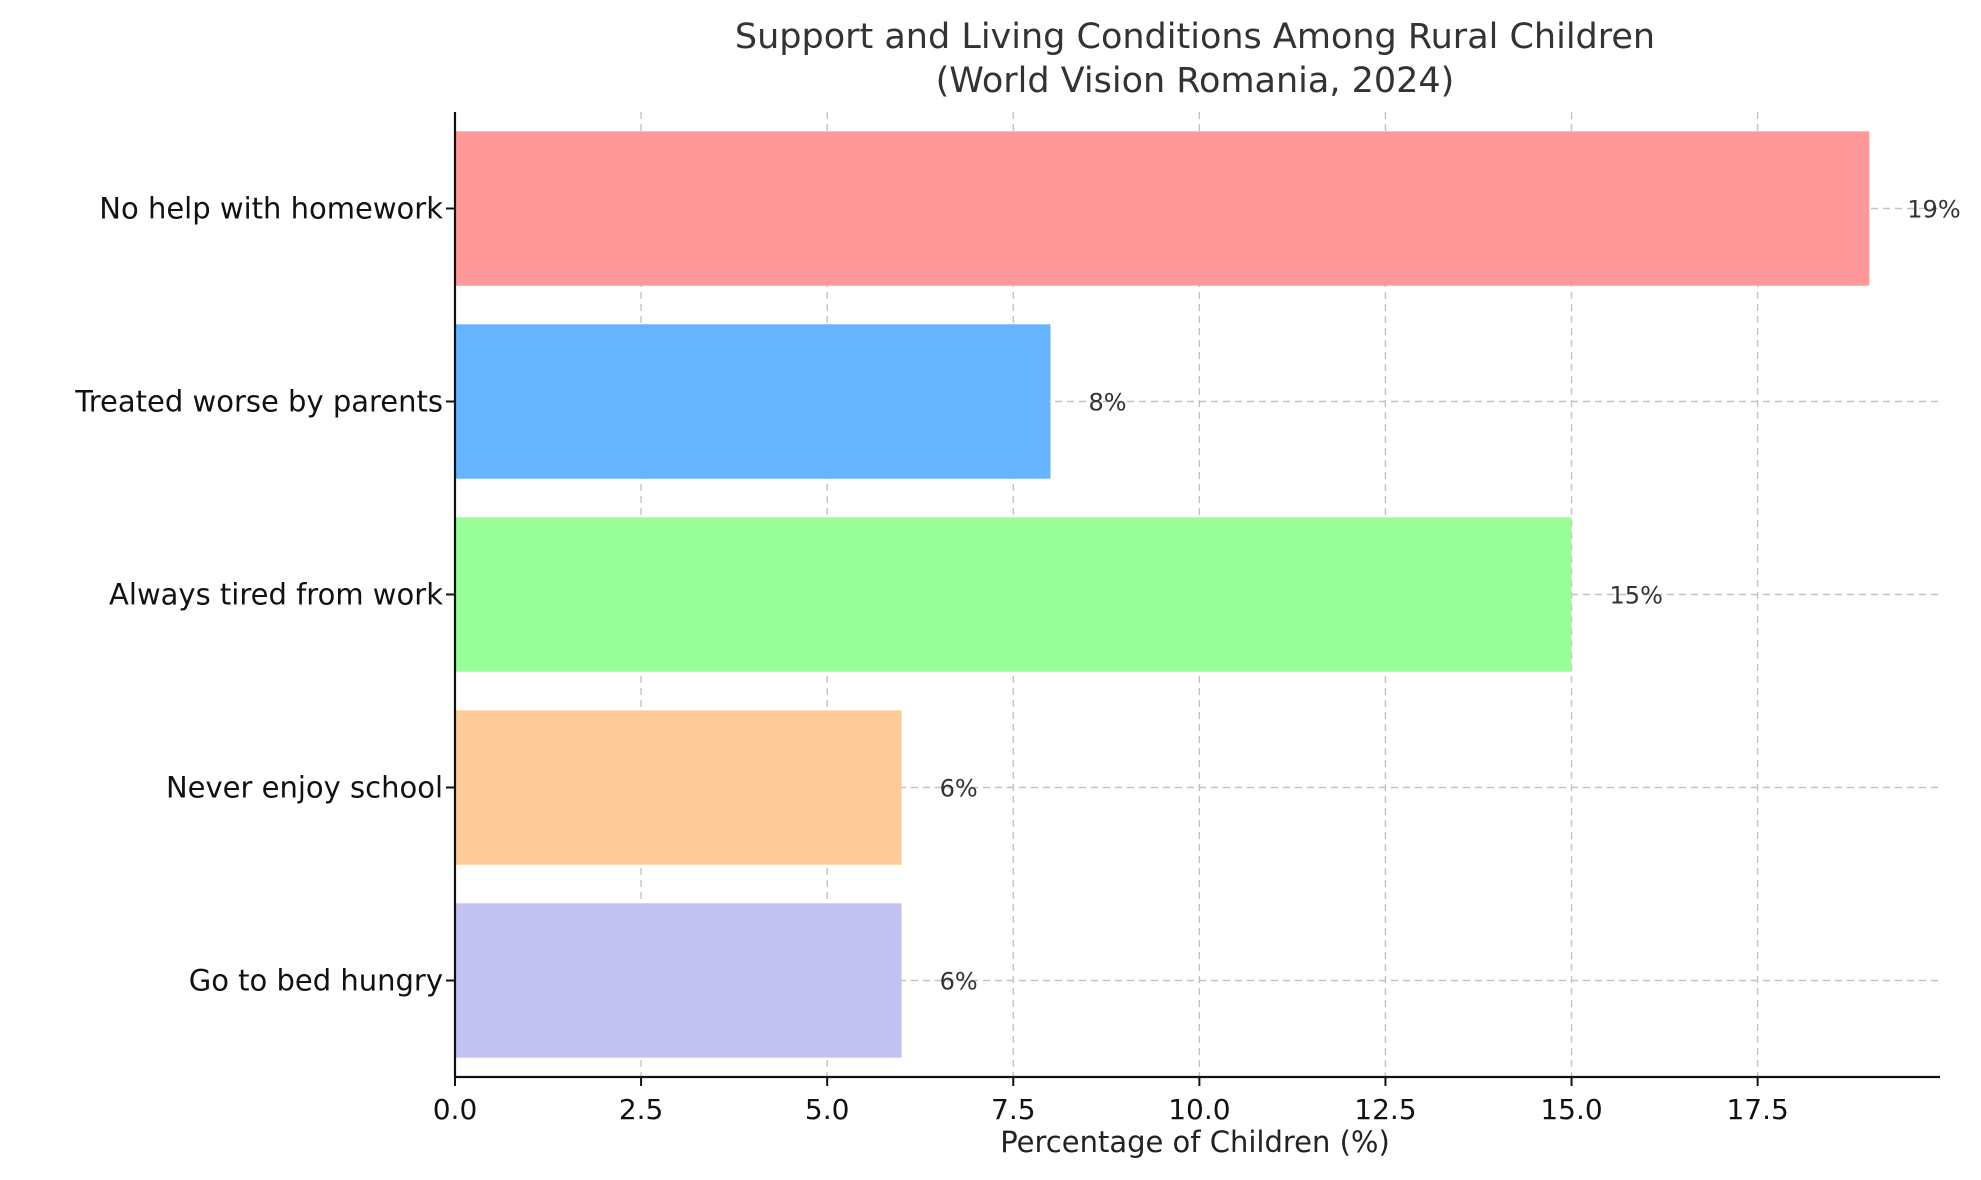 The width and height of the screenshot is (1981, 1180). Describe the element at coordinates (1933, 210) in the screenshot. I see `bar-value-label: 19%` at that location.